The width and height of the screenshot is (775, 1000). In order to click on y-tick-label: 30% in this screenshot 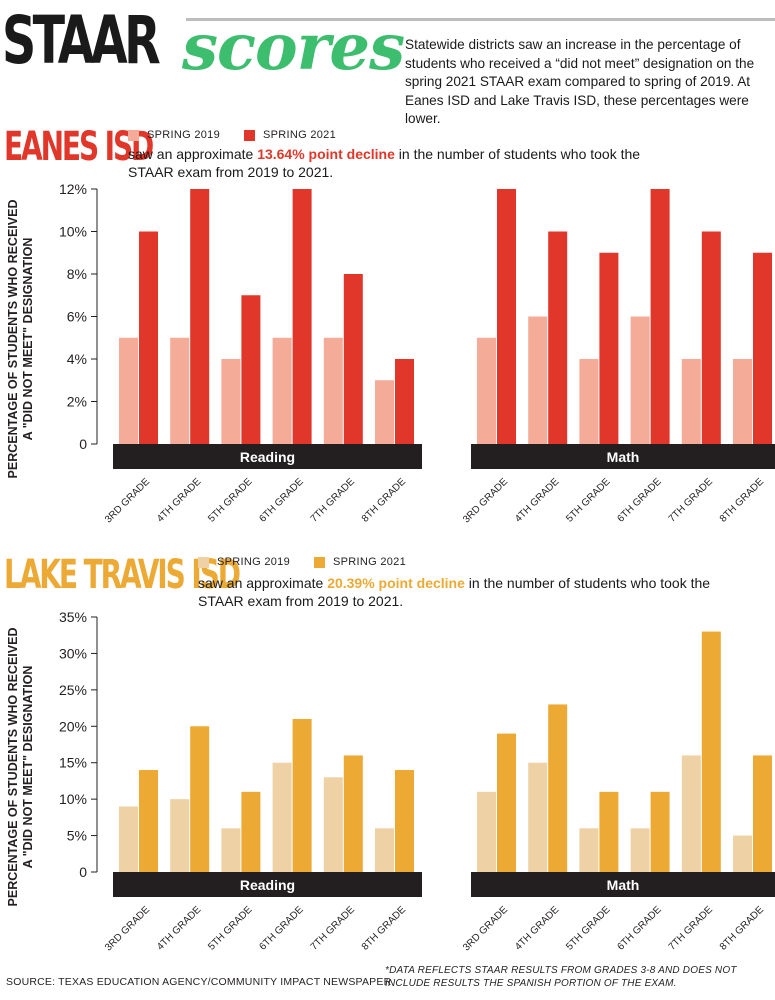, I will do `click(73, 653)`.